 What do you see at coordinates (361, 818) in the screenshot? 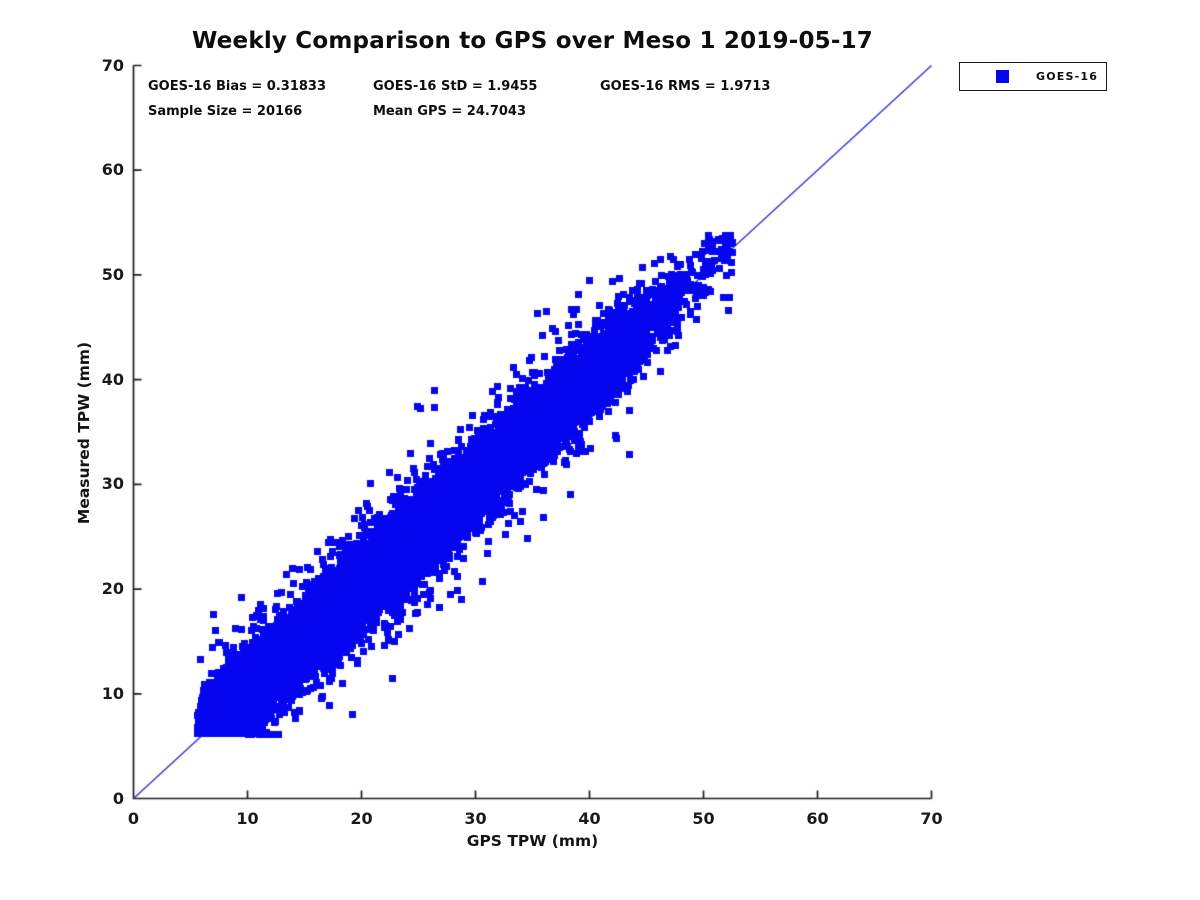
I see `x-tick-label: 20` at bounding box center [361, 818].